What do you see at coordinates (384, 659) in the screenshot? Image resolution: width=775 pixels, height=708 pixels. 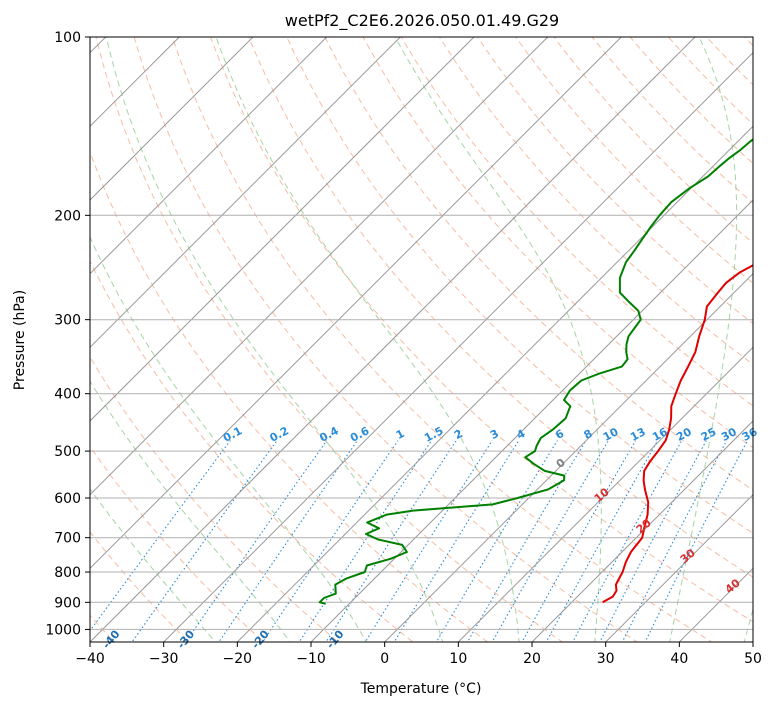 I see `x-tick-label: 0` at bounding box center [384, 659].